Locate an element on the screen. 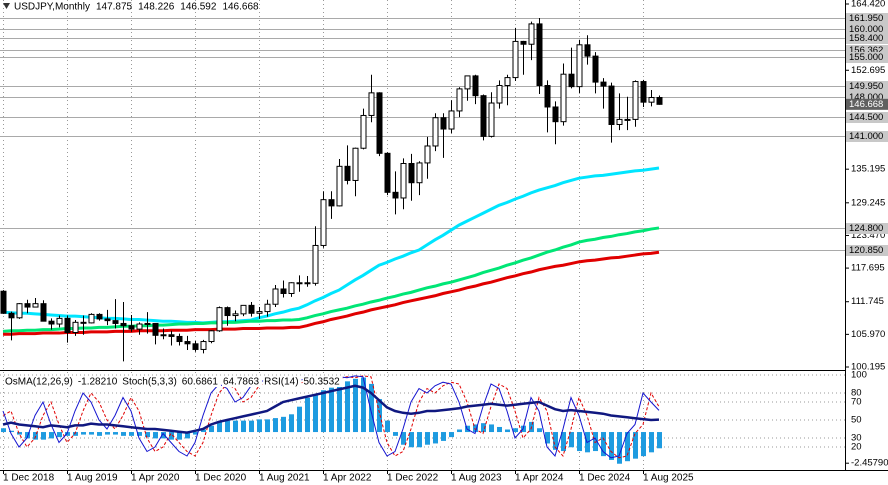  indicator-header: Stoch(5,3,3) is located at coordinates (149, 382).